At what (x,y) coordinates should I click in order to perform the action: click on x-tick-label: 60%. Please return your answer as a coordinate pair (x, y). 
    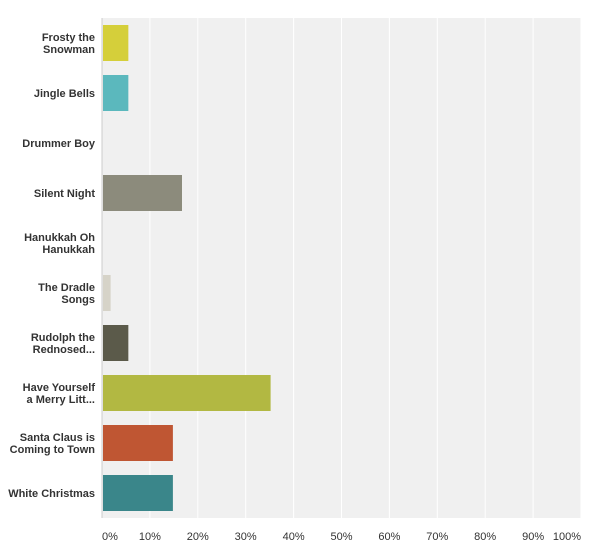
    Looking at the image, I should click on (389, 537).